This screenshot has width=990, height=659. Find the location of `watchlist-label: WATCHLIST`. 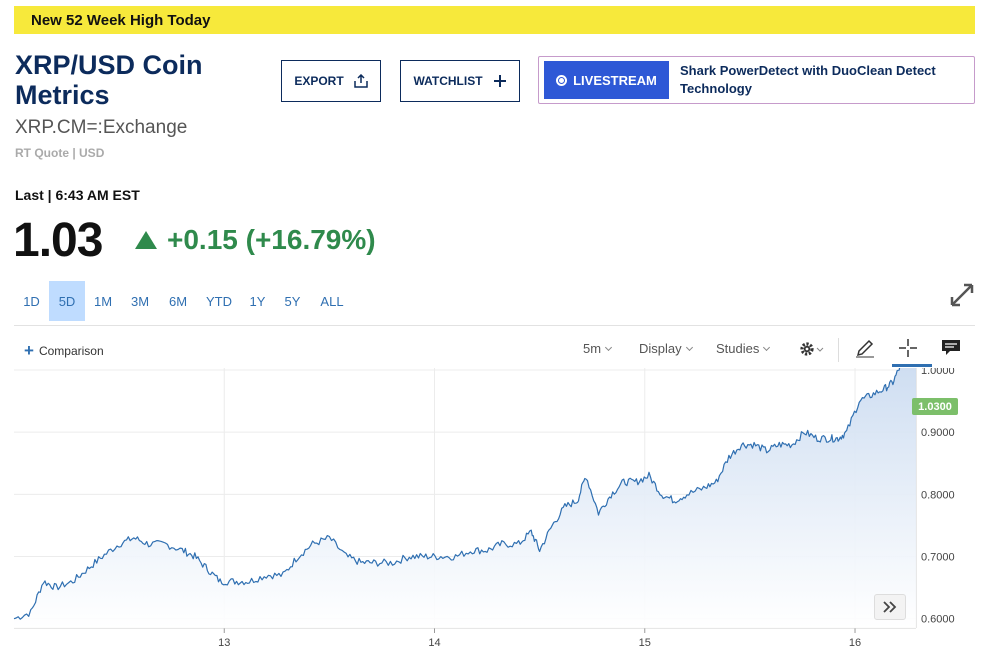

watchlist-label: WATCHLIST is located at coordinates (448, 81).